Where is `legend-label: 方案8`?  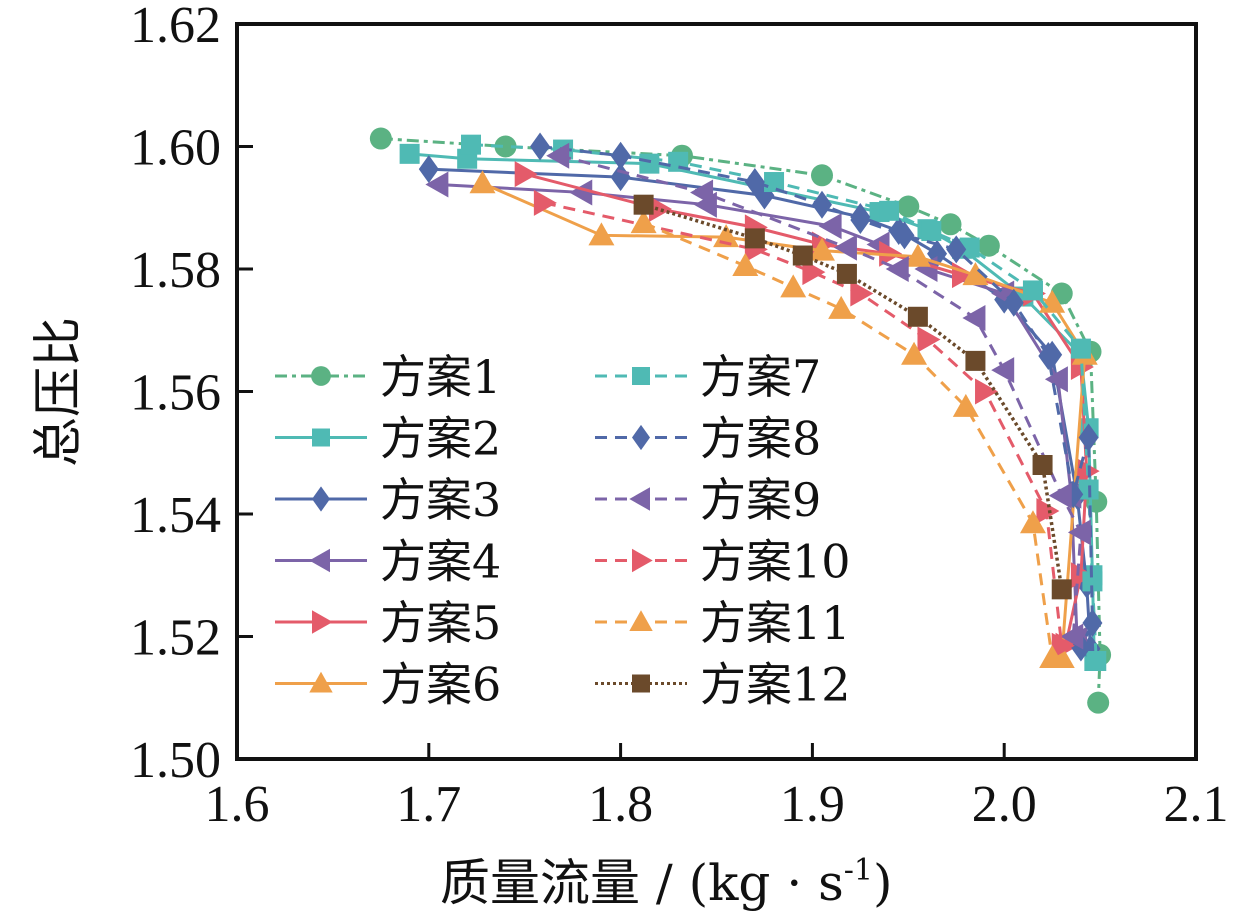
legend-label: 方案8 is located at coordinates (760, 439).